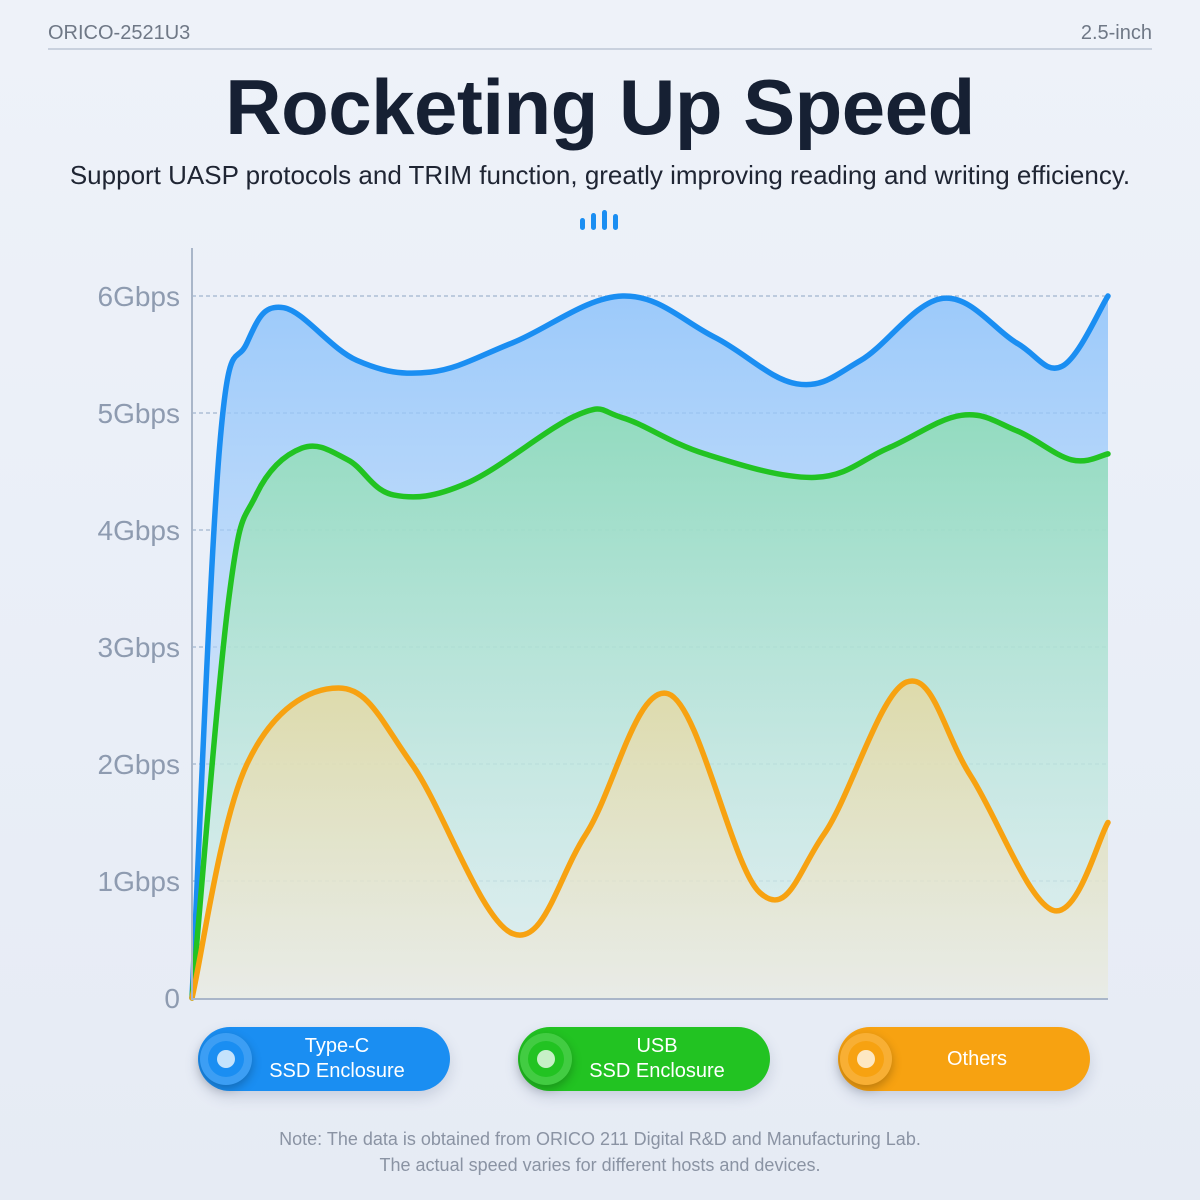  I want to click on legend-item-typec: Type-C SSD Enclosure, so click(324, 1059).